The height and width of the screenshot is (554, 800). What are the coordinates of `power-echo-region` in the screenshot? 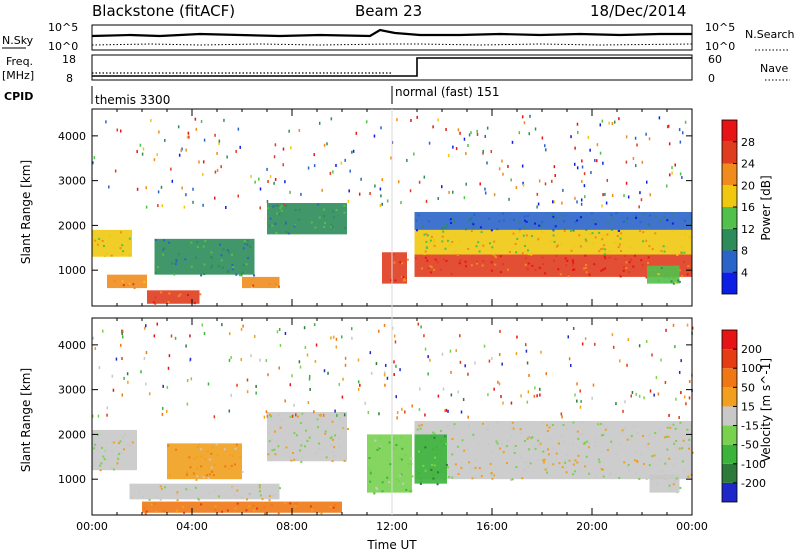 It's located at (553, 242).